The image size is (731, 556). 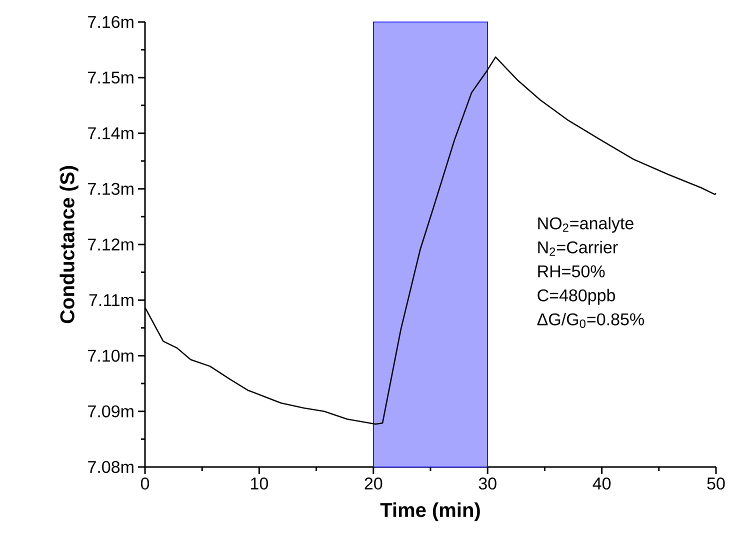 What do you see at coordinates (111, 244) in the screenshot?
I see `y-tick-label: 7.12m` at bounding box center [111, 244].